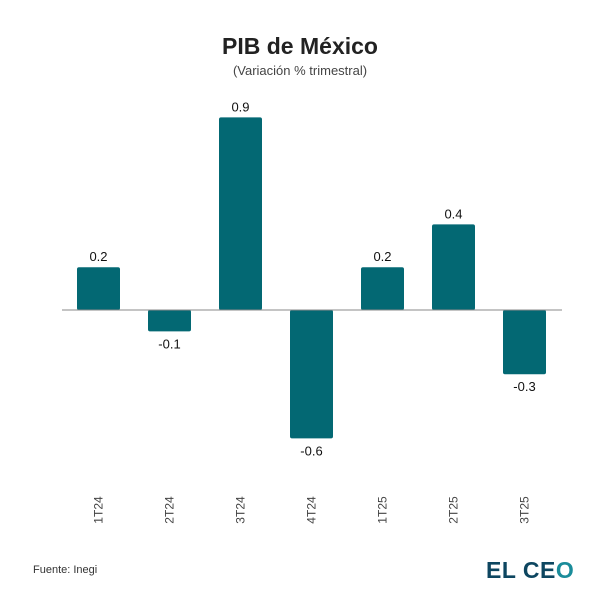 This screenshot has width=600, height=600. I want to click on bar-4T24, so click(311, 374).